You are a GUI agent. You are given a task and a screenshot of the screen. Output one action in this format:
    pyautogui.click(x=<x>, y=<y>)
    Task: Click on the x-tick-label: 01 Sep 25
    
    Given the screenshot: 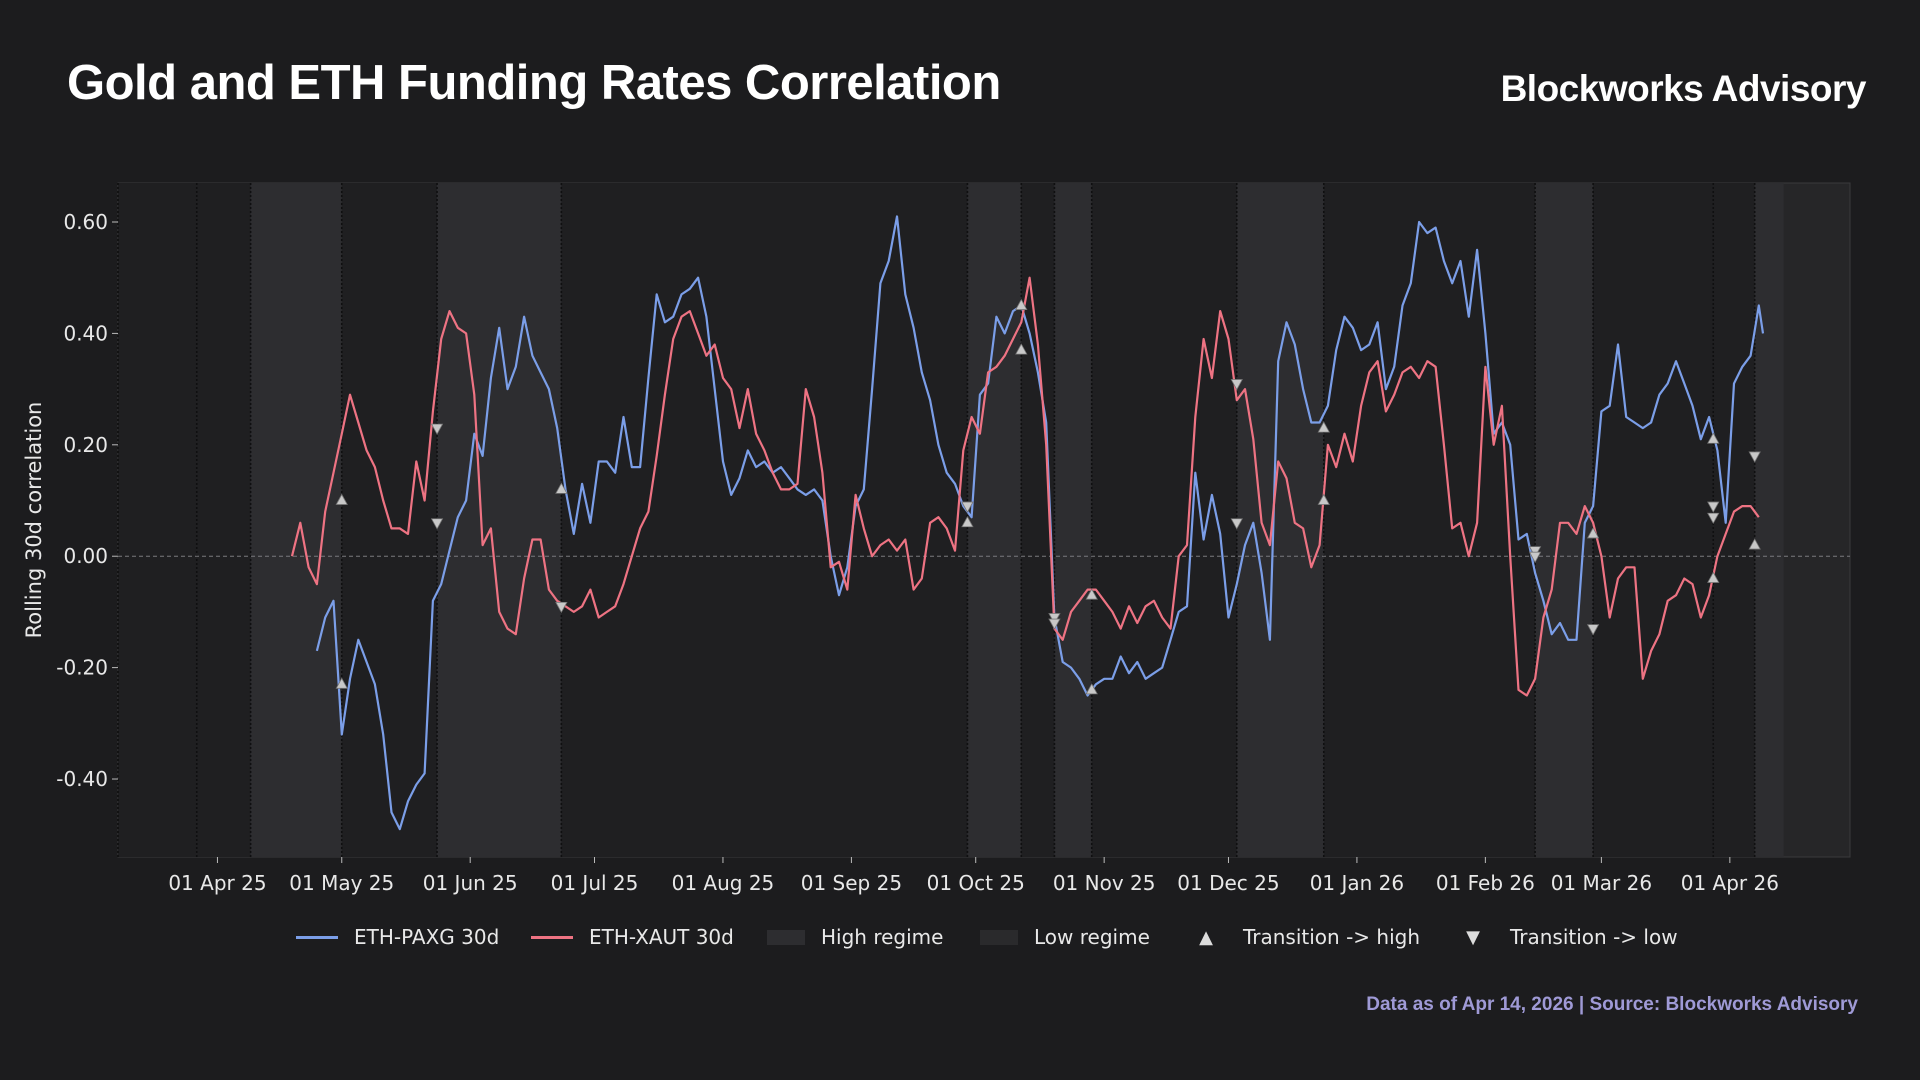 What is the action you would take?
    pyautogui.click(x=851, y=883)
    